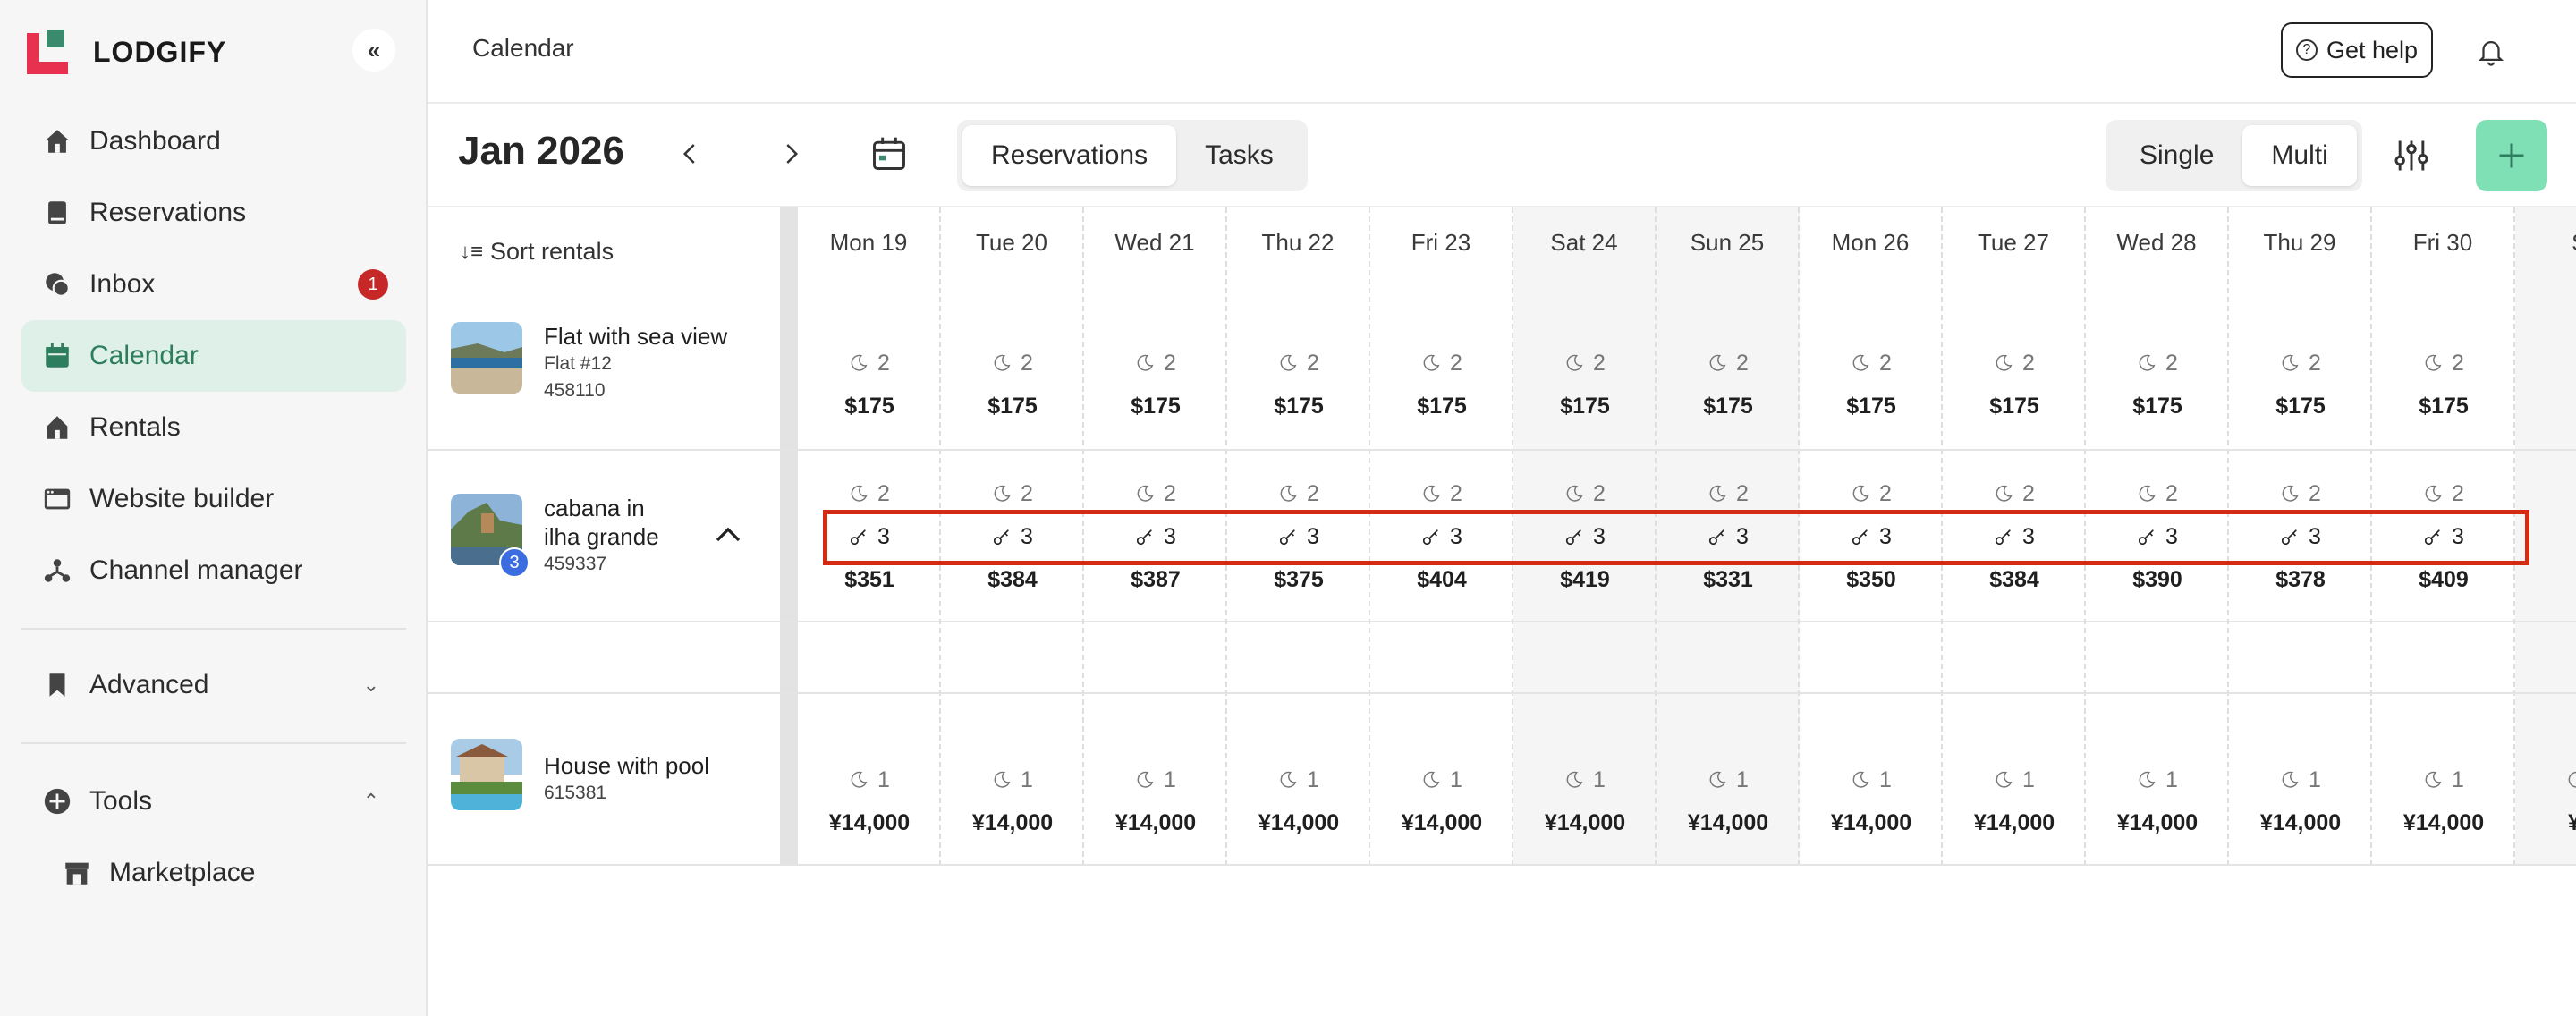 The image size is (2576, 1016). Describe the element at coordinates (730, 537) in the screenshot. I see `collapse-rooms-button` at that location.